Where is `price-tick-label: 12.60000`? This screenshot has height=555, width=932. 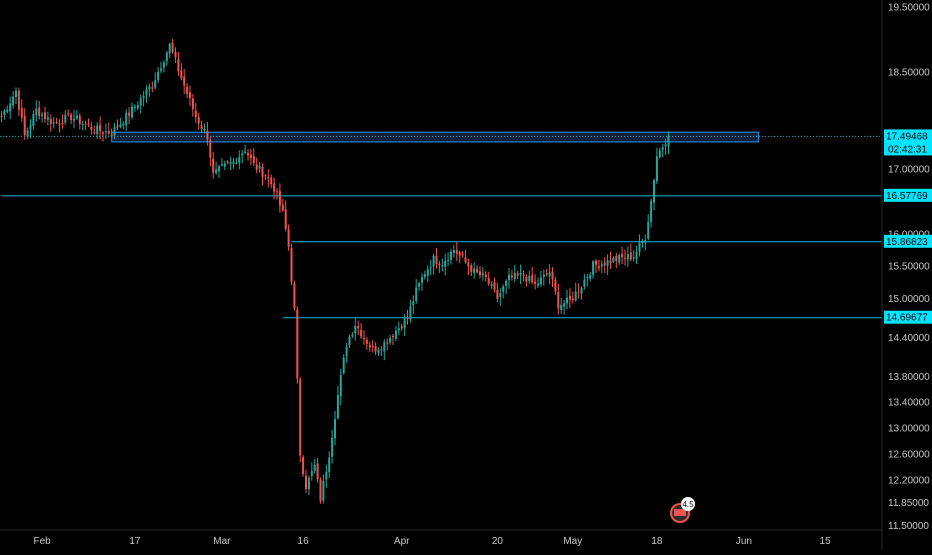 price-tick-label: 12.60000 is located at coordinates (909, 455).